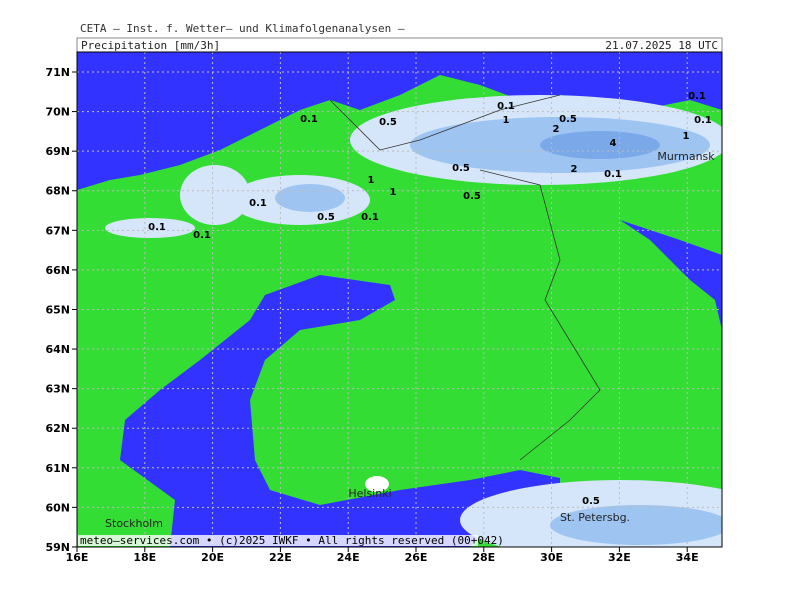  Describe the element at coordinates (686, 156) in the screenshot. I see `city-label: Murmansk` at that location.